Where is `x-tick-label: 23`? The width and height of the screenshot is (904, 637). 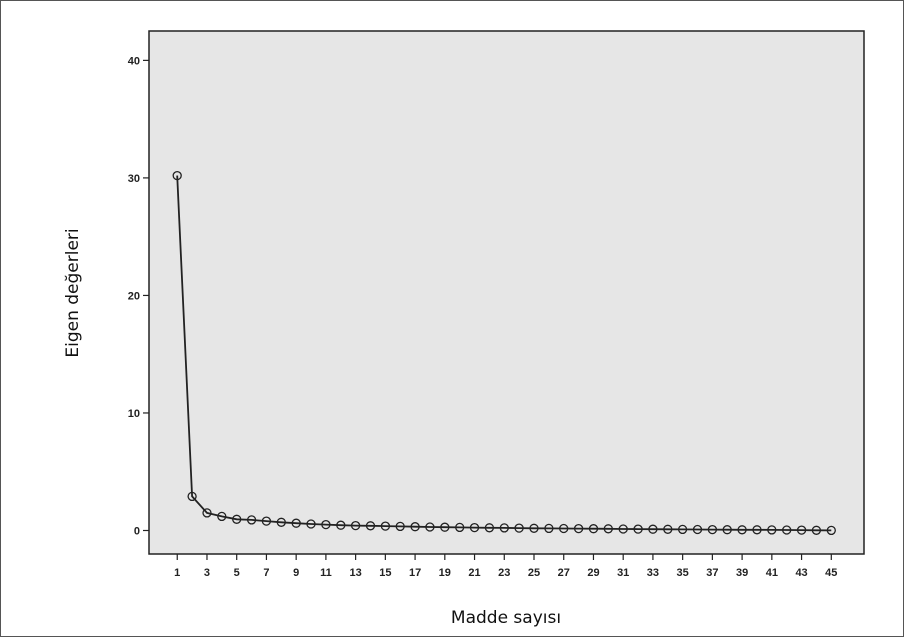 x-tick-label: 23 is located at coordinates (504, 573).